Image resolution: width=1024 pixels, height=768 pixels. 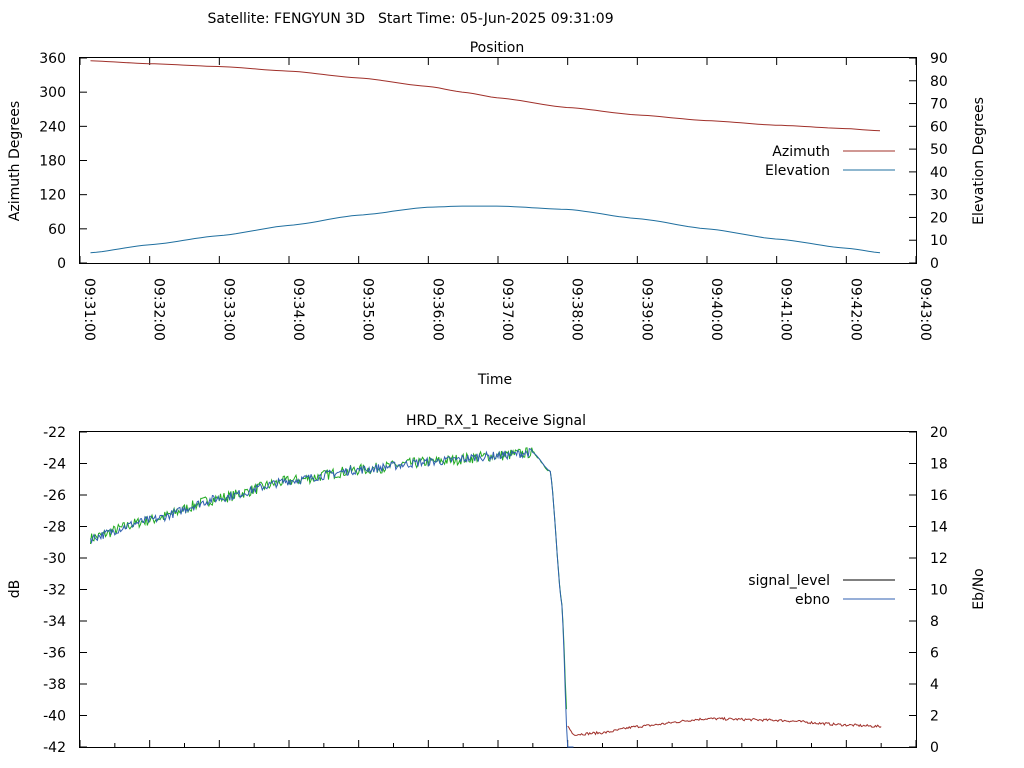 I want to click on position-y-ticks: 0 60 120 180 240 300 360, so click(x=63, y=161).